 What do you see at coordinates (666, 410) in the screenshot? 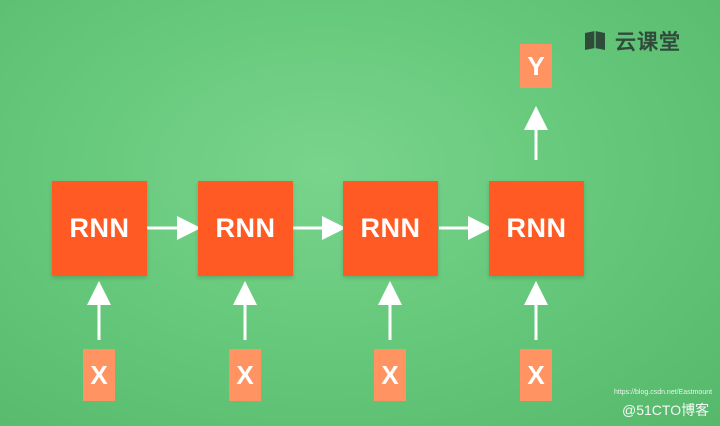
I see `watermark-text: @51CTO博客` at bounding box center [666, 410].